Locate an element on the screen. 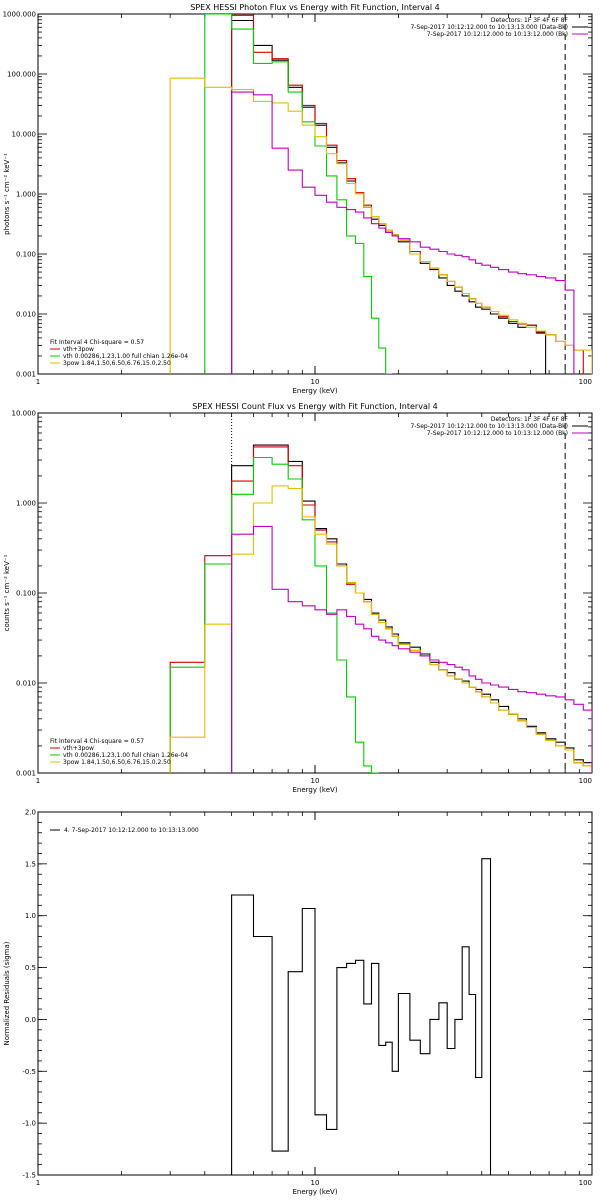 This screenshot has height=1200, width=600. y-tick-label: -0.5 is located at coordinates (29, 1072).